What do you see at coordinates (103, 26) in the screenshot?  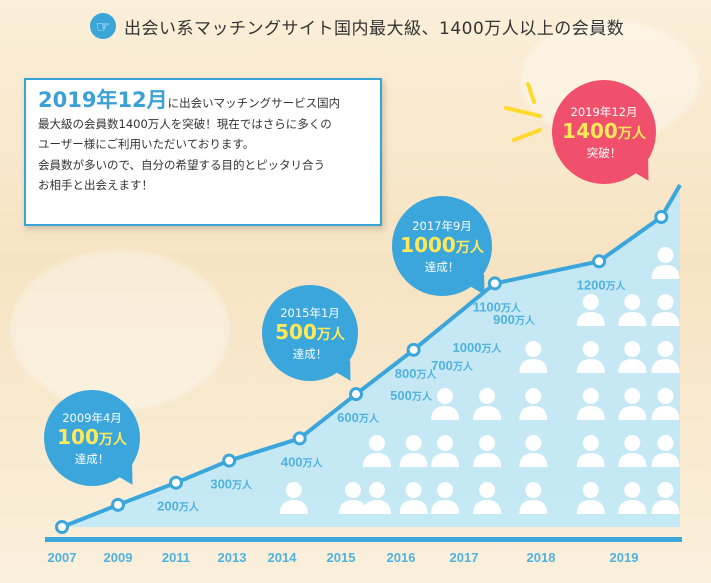 I see `pointing-hand-icon: ☞` at bounding box center [103, 26].